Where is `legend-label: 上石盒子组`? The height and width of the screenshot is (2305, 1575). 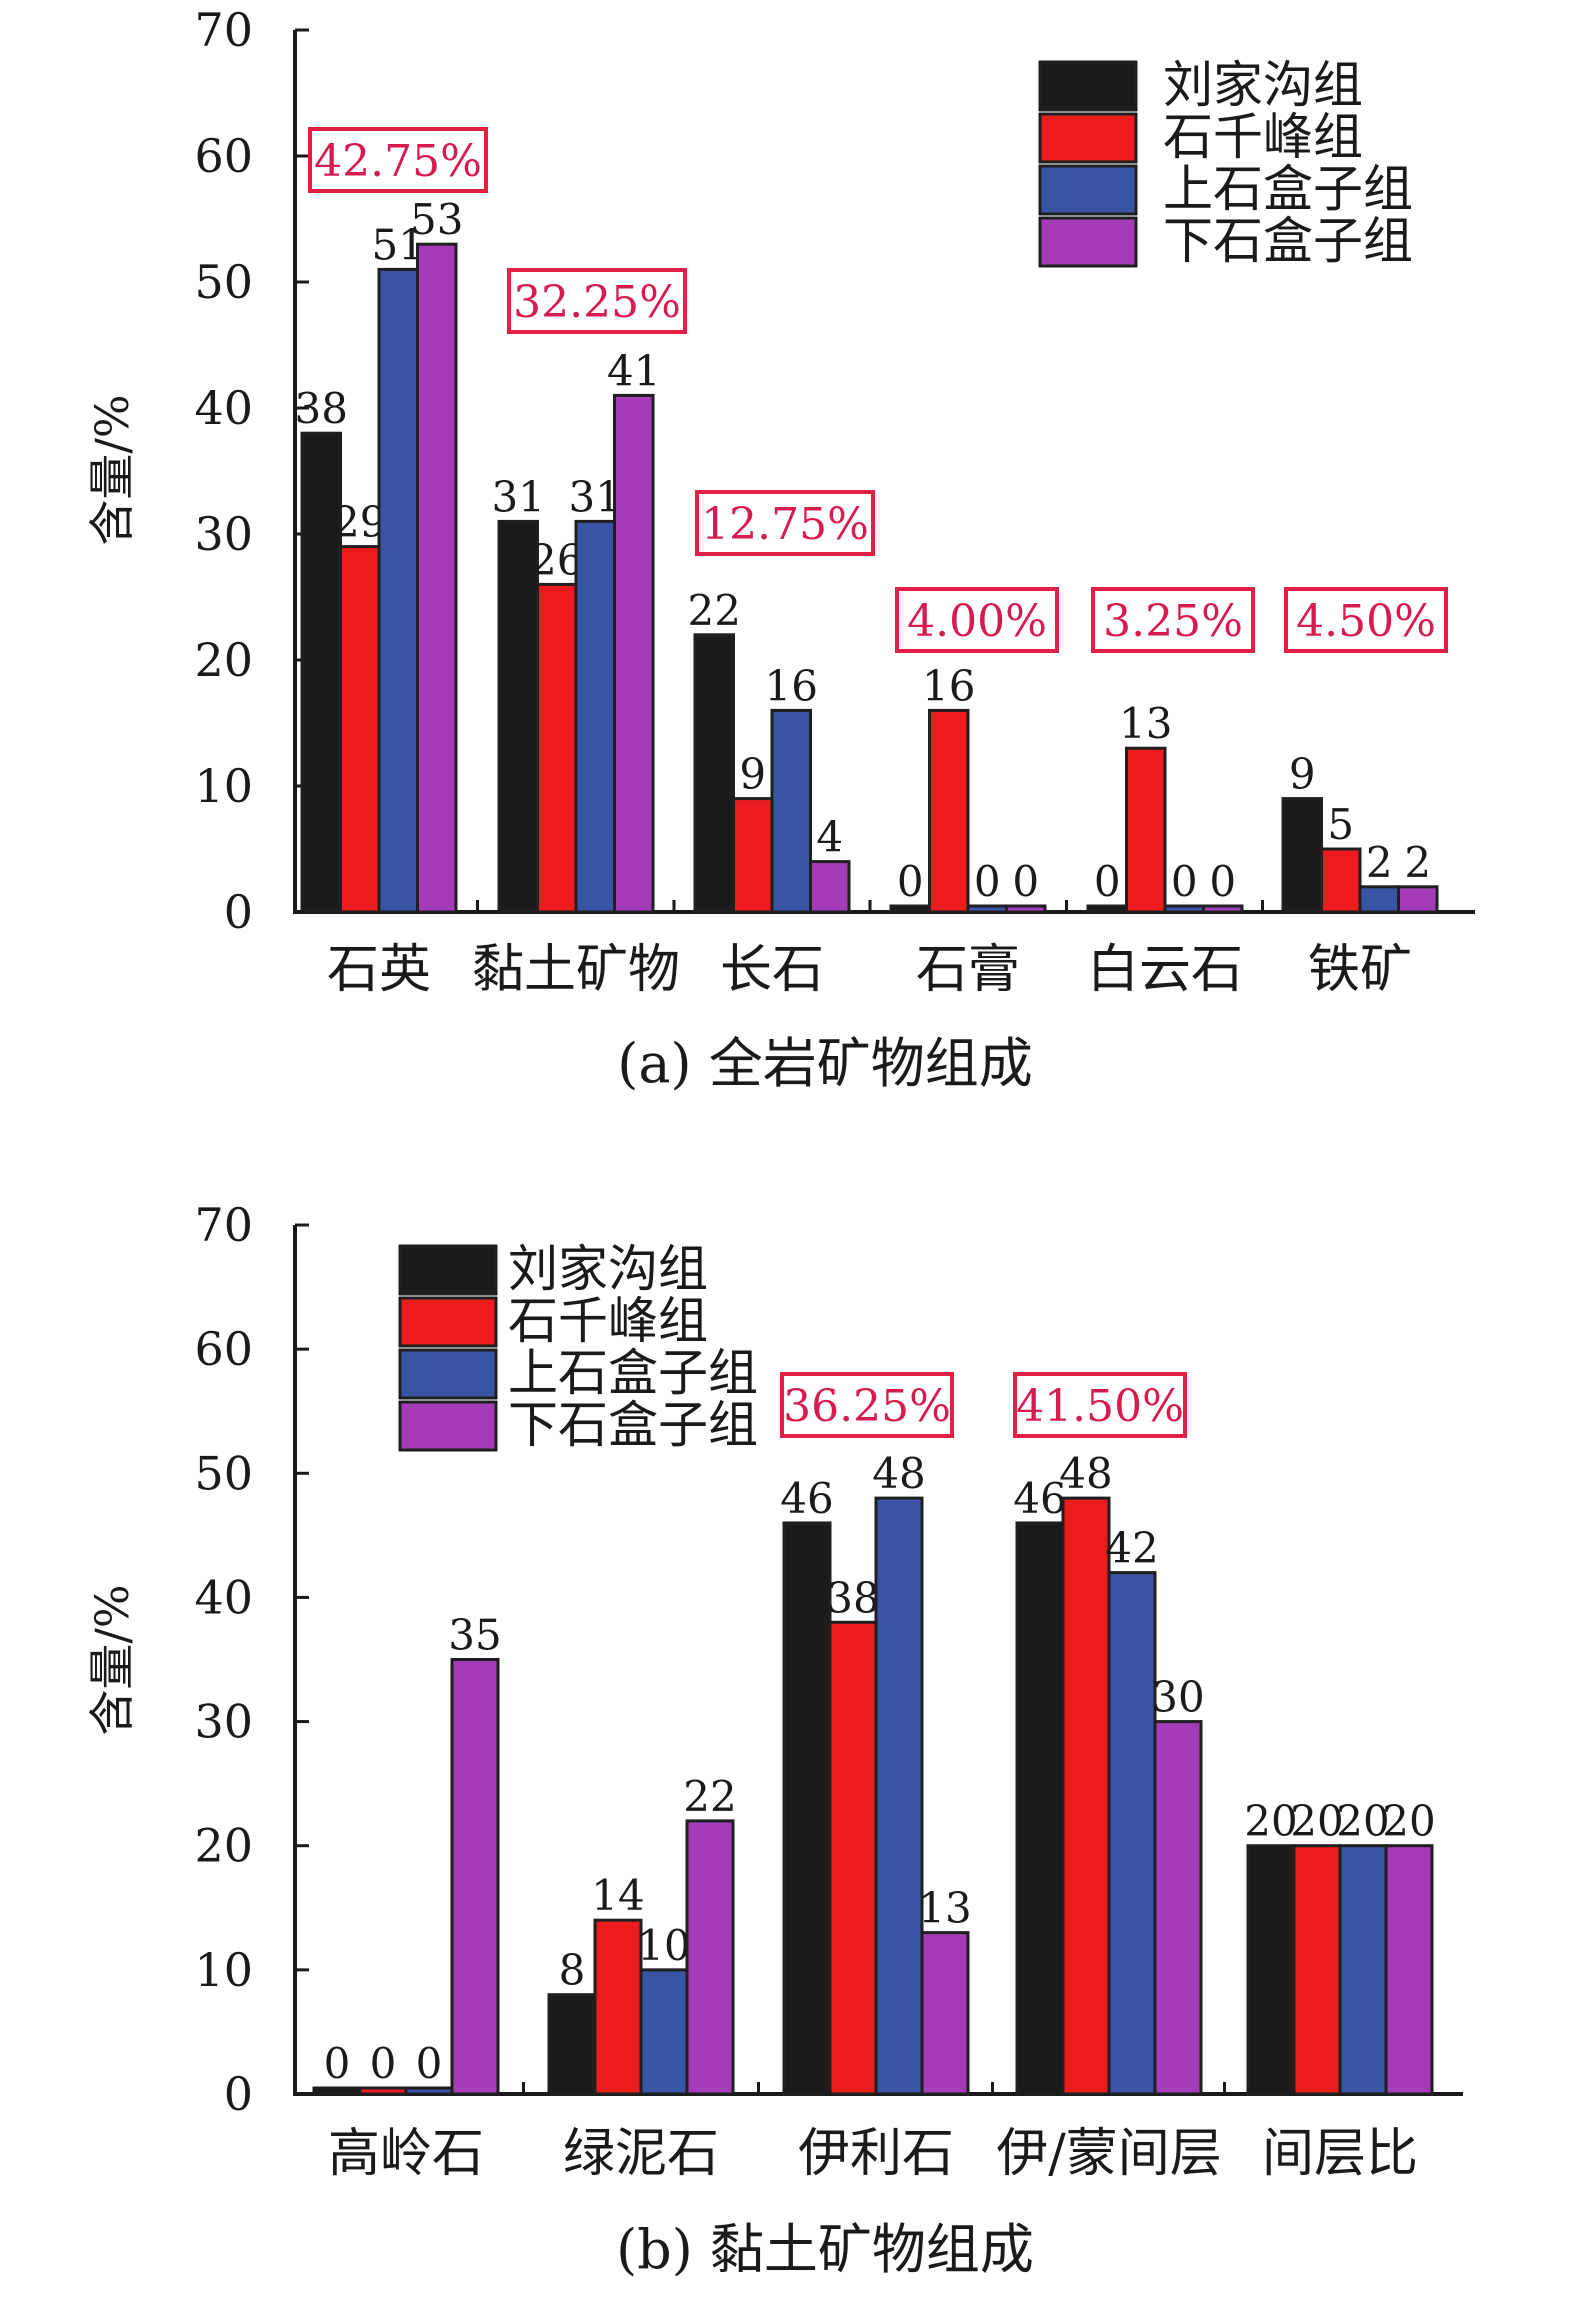
legend-label: 上石盒子组 is located at coordinates (1288, 189).